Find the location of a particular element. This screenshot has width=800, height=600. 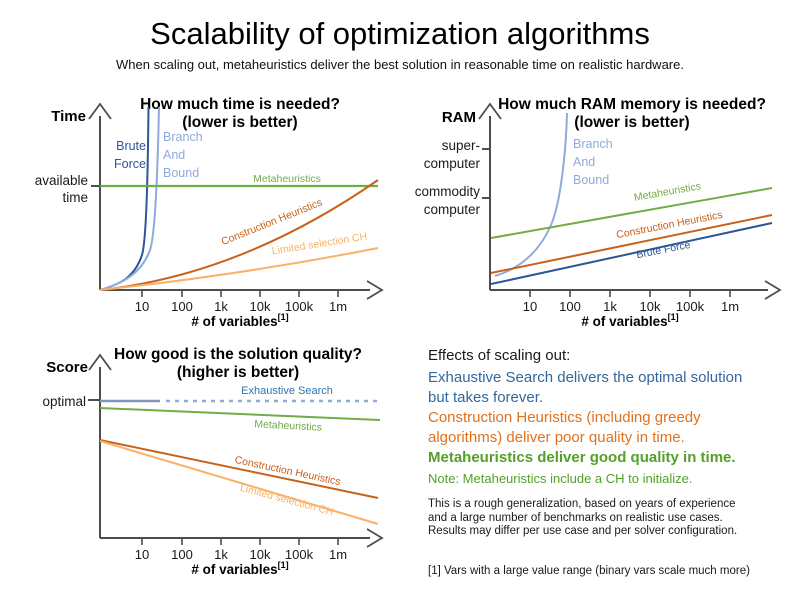

brute-force-label: Force is located at coordinates (130, 164).